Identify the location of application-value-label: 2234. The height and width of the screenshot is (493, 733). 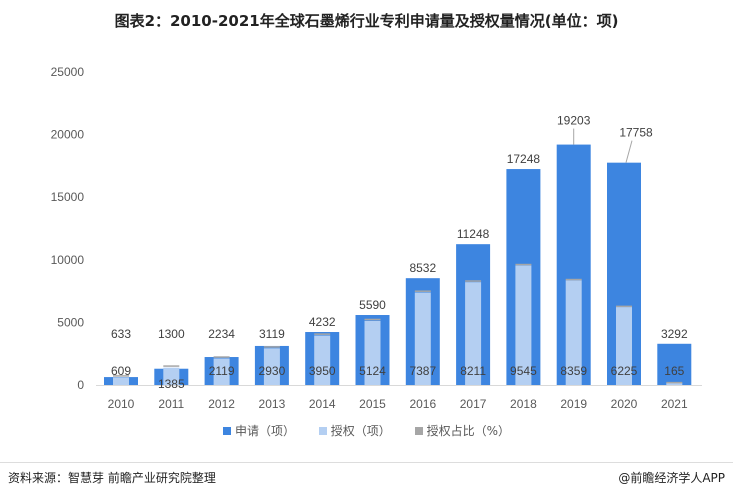
(221, 334).